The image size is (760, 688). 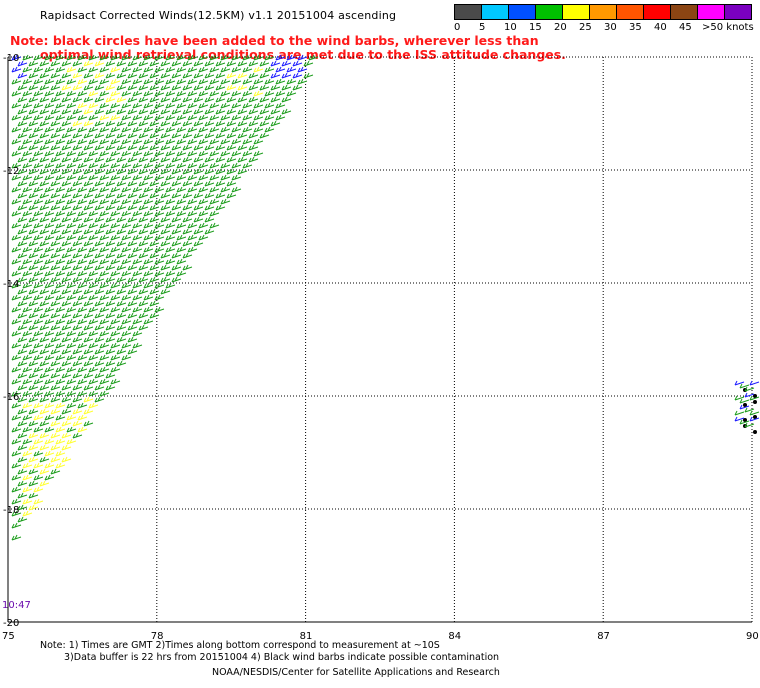 What do you see at coordinates (16, 605) in the screenshot?
I see `pass-time-label: 10:47` at bounding box center [16, 605].